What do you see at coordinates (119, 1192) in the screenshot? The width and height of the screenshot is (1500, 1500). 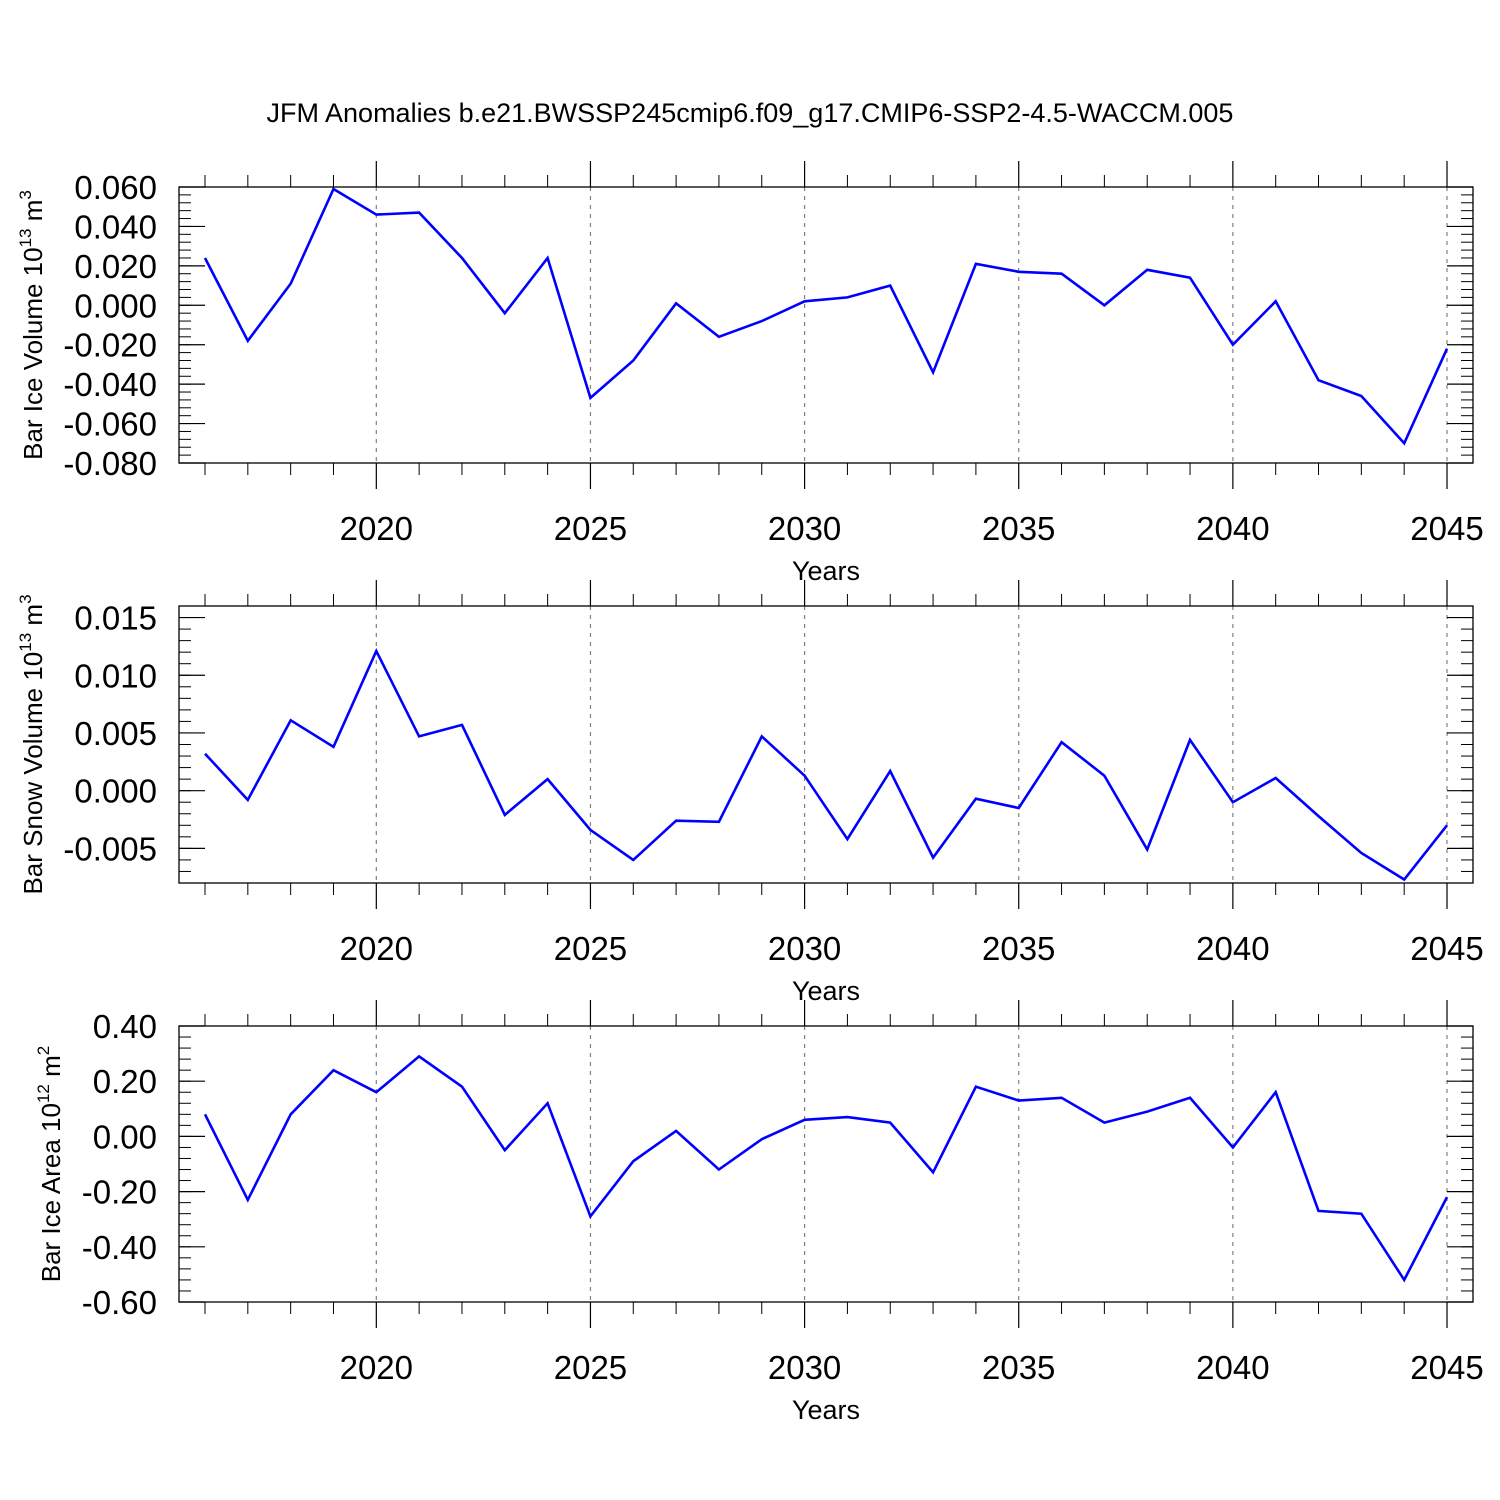 I see `y-tick-label: -0.20` at bounding box center [119, 1192].